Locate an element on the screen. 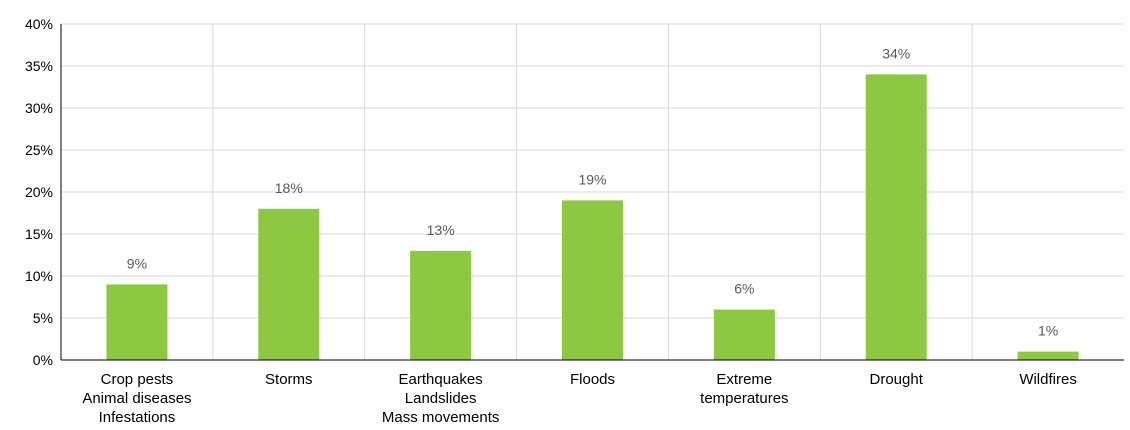 The width and height of the screenshot is (1130, 430). y-tick-label: 20% is located at coordinates (39, 192).